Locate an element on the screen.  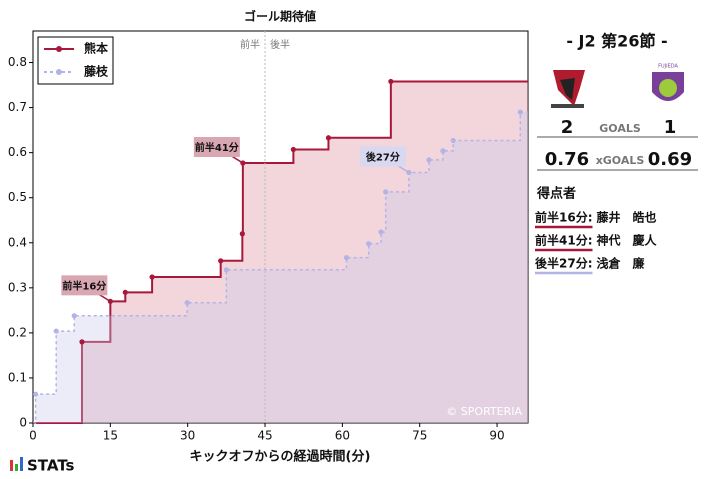
y-tick-label: 0.2 is located at coordinates (17, 332).